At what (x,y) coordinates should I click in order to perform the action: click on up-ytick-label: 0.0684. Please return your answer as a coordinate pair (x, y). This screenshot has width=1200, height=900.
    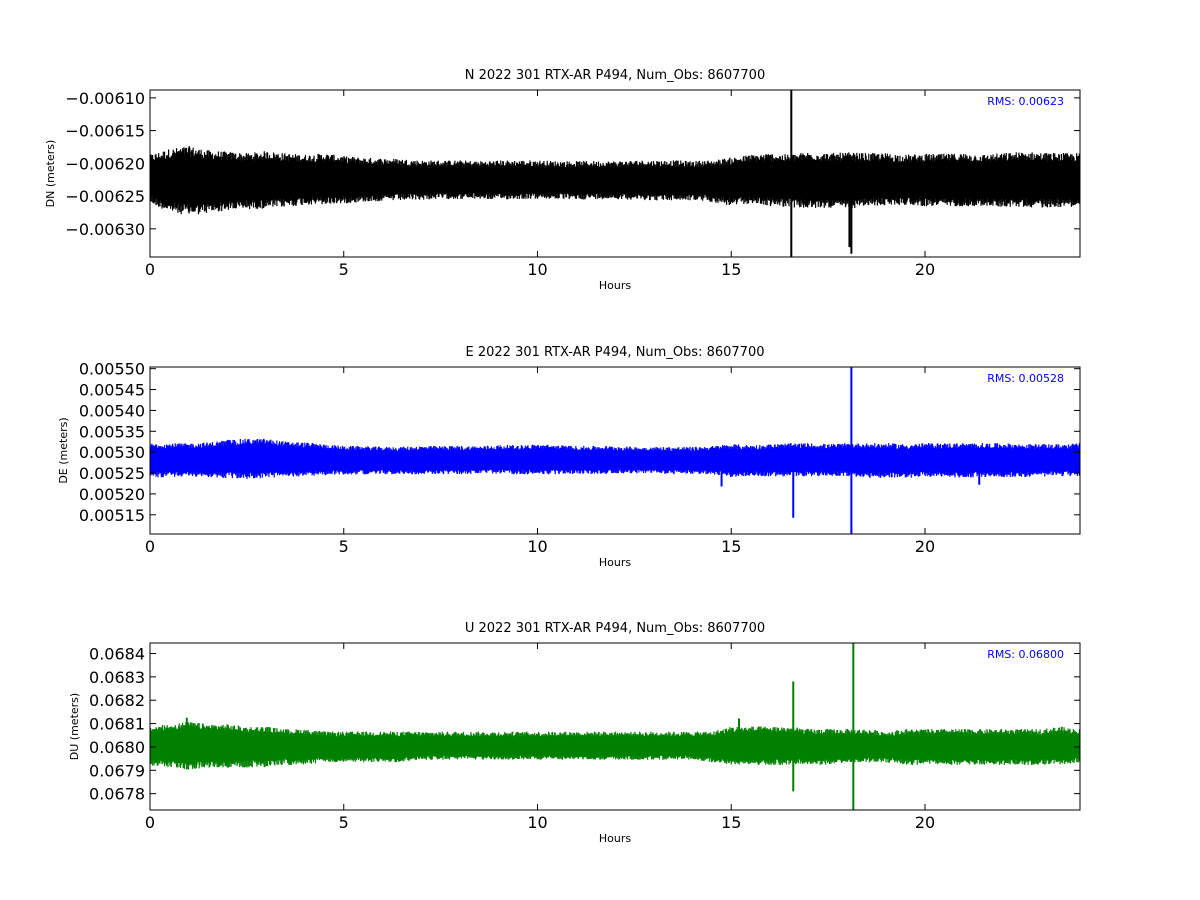
    Looking at the image, I should click on (117, 654).